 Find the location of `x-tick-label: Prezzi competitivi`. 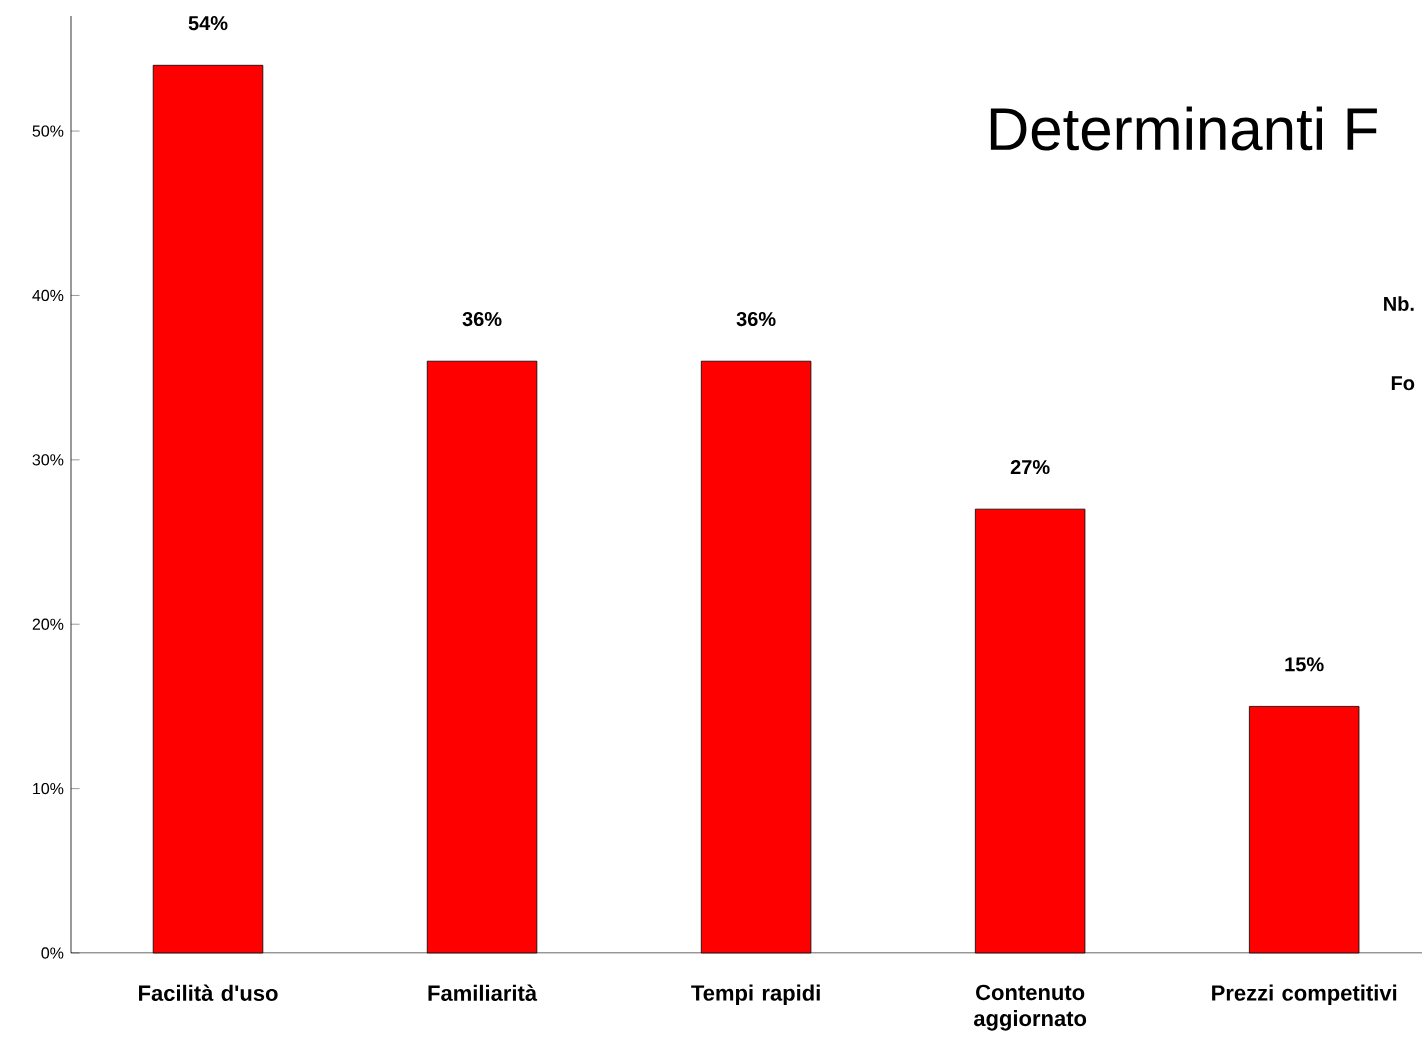

x-tick-label: Prezzi competitivi is located at coordinates (1304, 995).